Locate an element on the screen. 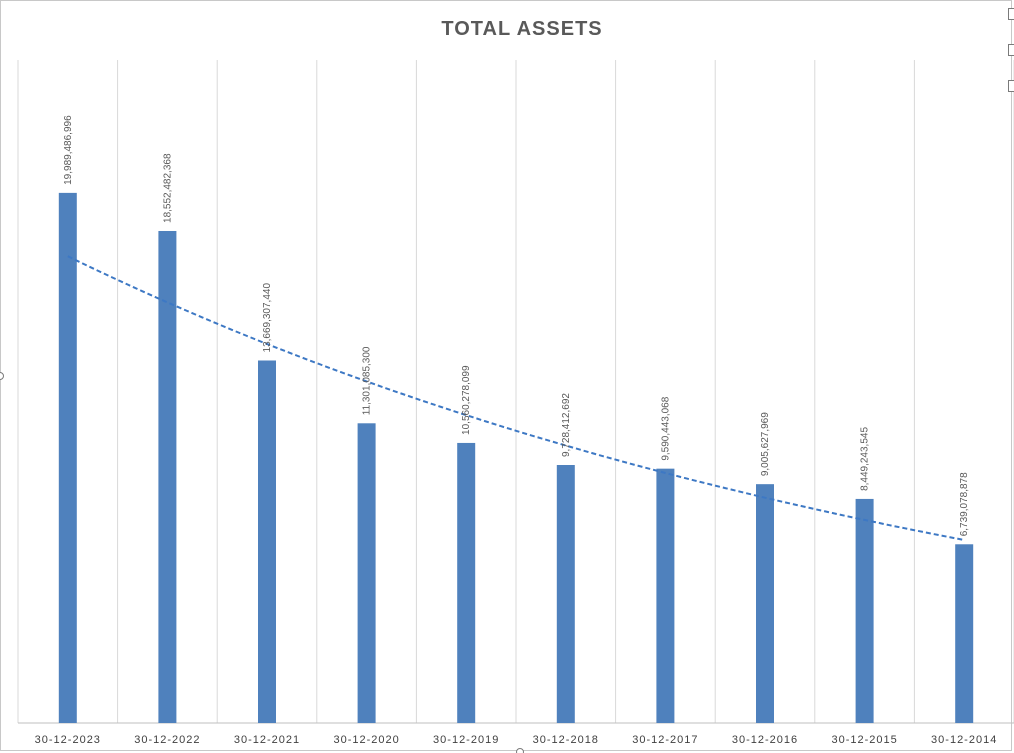 The image size is (1014, 753). chart-title: TOTAL ASSETS is located at coordinates (521, 29).